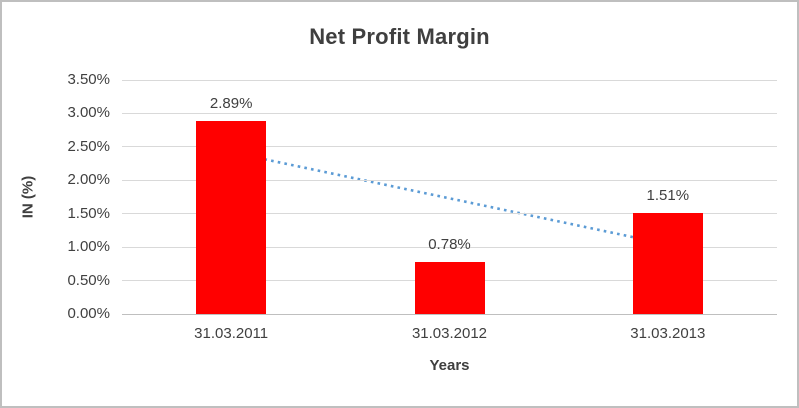  What do you see at coordinates (449, 287) in the screenshot?
I see `bar-31.03.2012` at bounding box center [449, 287].